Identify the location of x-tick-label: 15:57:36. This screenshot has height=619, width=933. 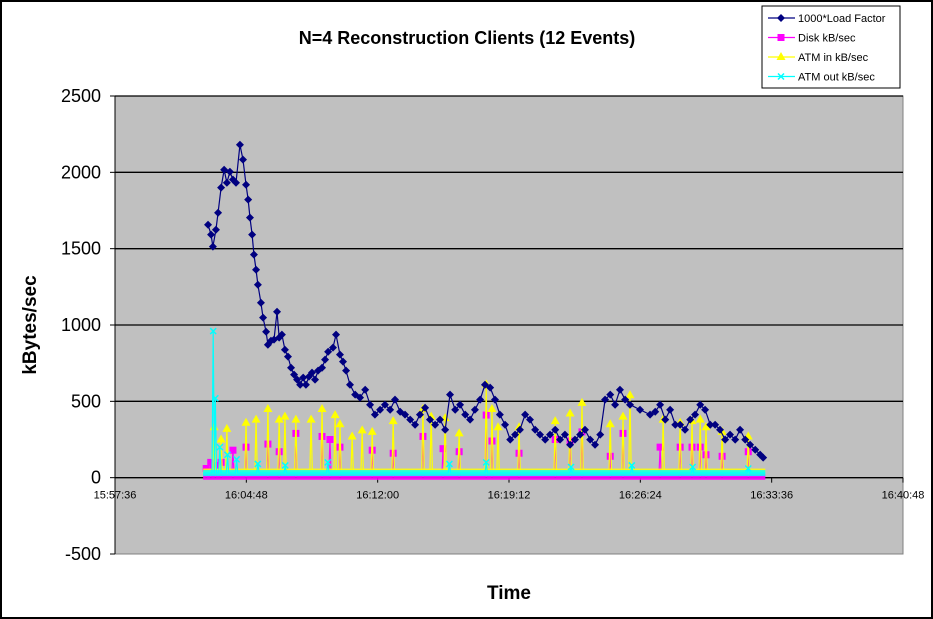
(115, 496).